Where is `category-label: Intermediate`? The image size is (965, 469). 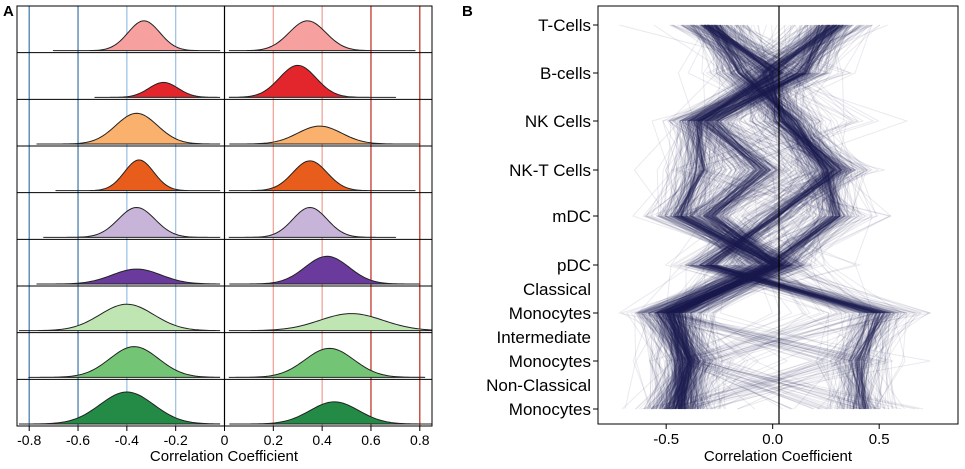
category-label: Intermediate is located at coordinates (544, 337).